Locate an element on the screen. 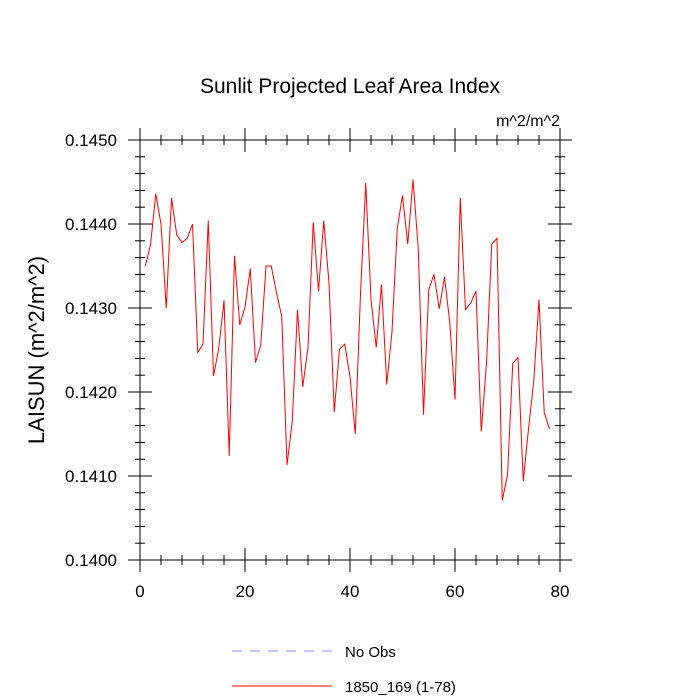  x-tick-label: 80 is located at coordinates (560, 591).